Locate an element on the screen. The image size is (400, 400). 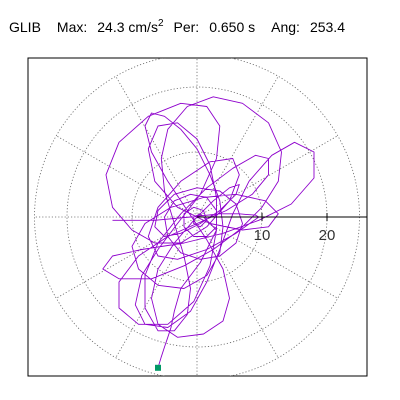
max-label: Max: is located at coordinates (72, 27).